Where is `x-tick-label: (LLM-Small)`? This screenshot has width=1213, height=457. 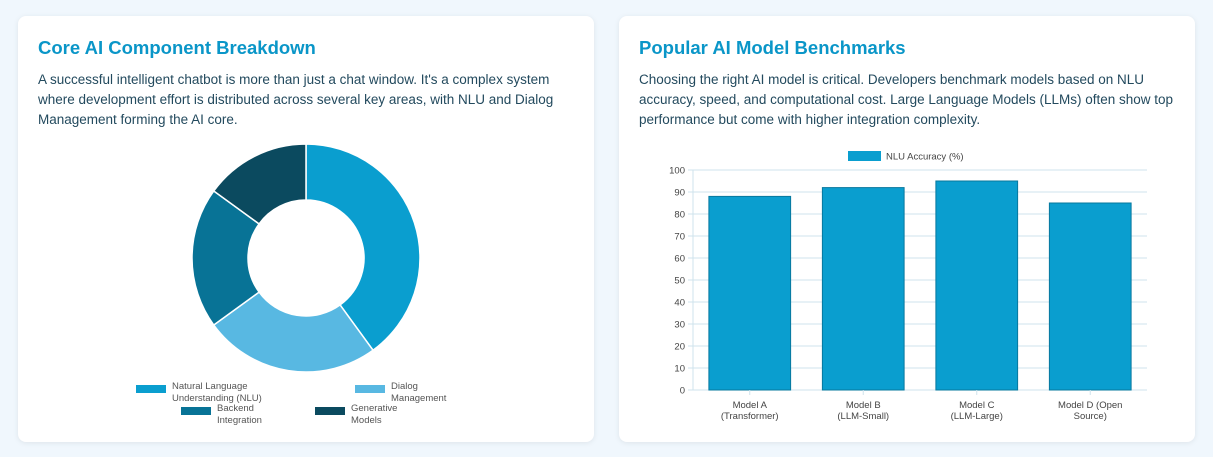 x-tick-label: (LLM-Small) is located at coordinates (863, 416).